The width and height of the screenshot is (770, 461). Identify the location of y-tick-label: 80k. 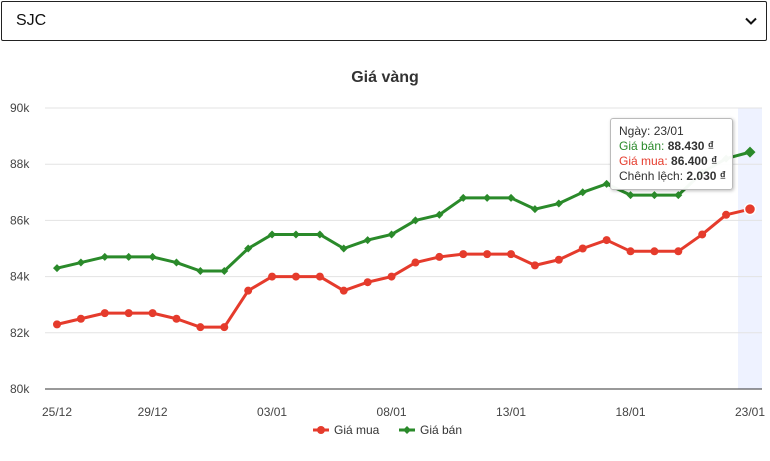
(20, 389).